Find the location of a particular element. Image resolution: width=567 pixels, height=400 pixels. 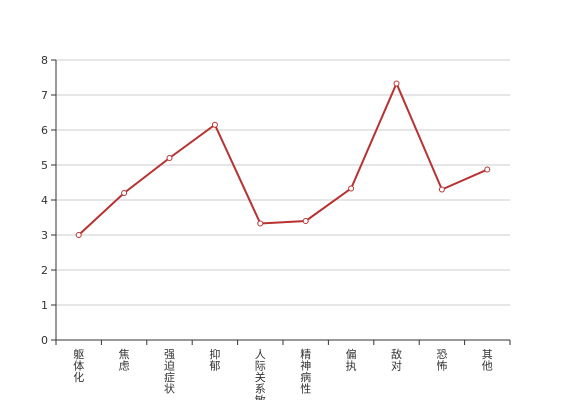

x-tick-label: 抑郁 is located at coordinates (214, 360).